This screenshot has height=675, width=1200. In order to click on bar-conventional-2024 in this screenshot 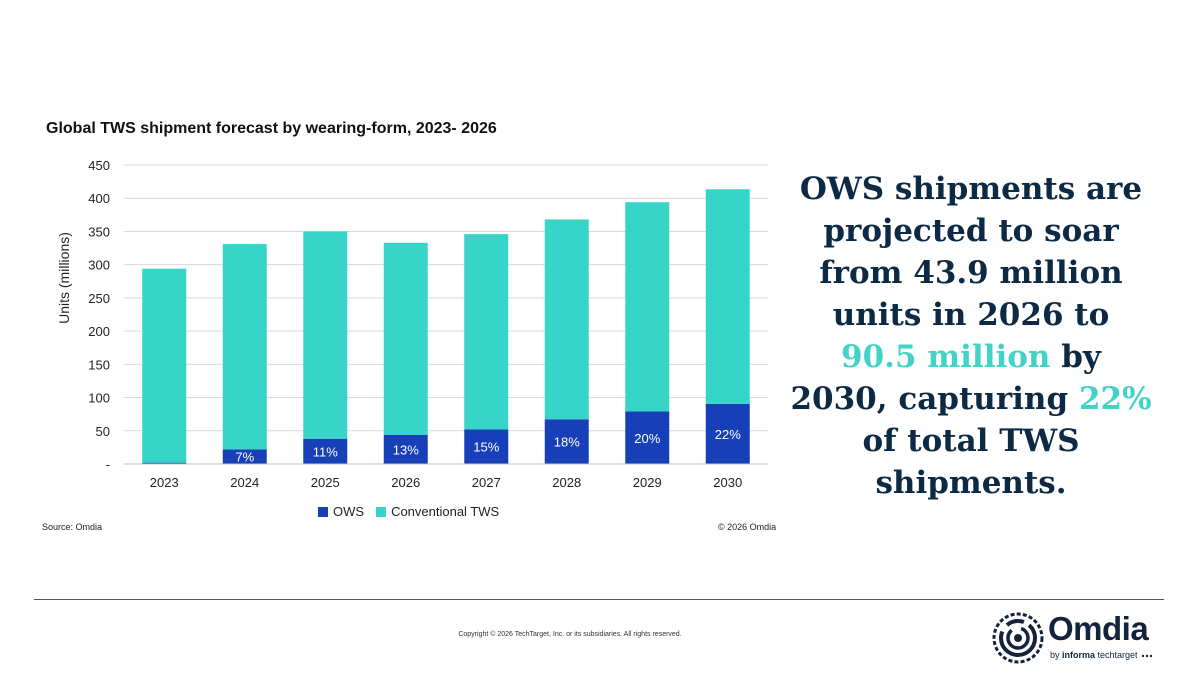, I will do `click(244, 347)`.